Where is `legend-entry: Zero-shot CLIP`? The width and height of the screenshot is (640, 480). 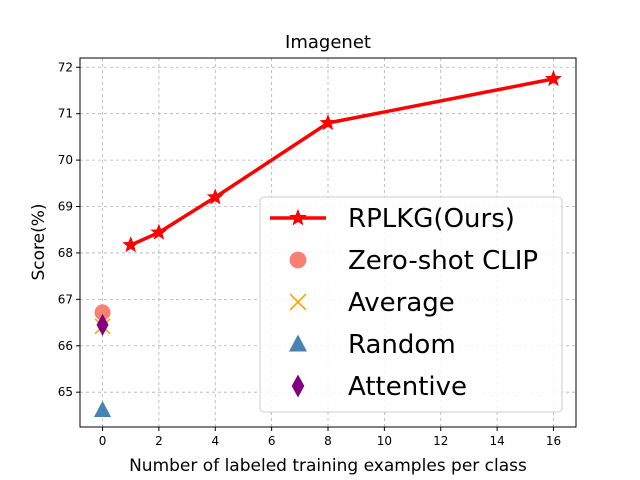
legend-entry: Zero-shot CLIP is located at coordinates (413, 261).